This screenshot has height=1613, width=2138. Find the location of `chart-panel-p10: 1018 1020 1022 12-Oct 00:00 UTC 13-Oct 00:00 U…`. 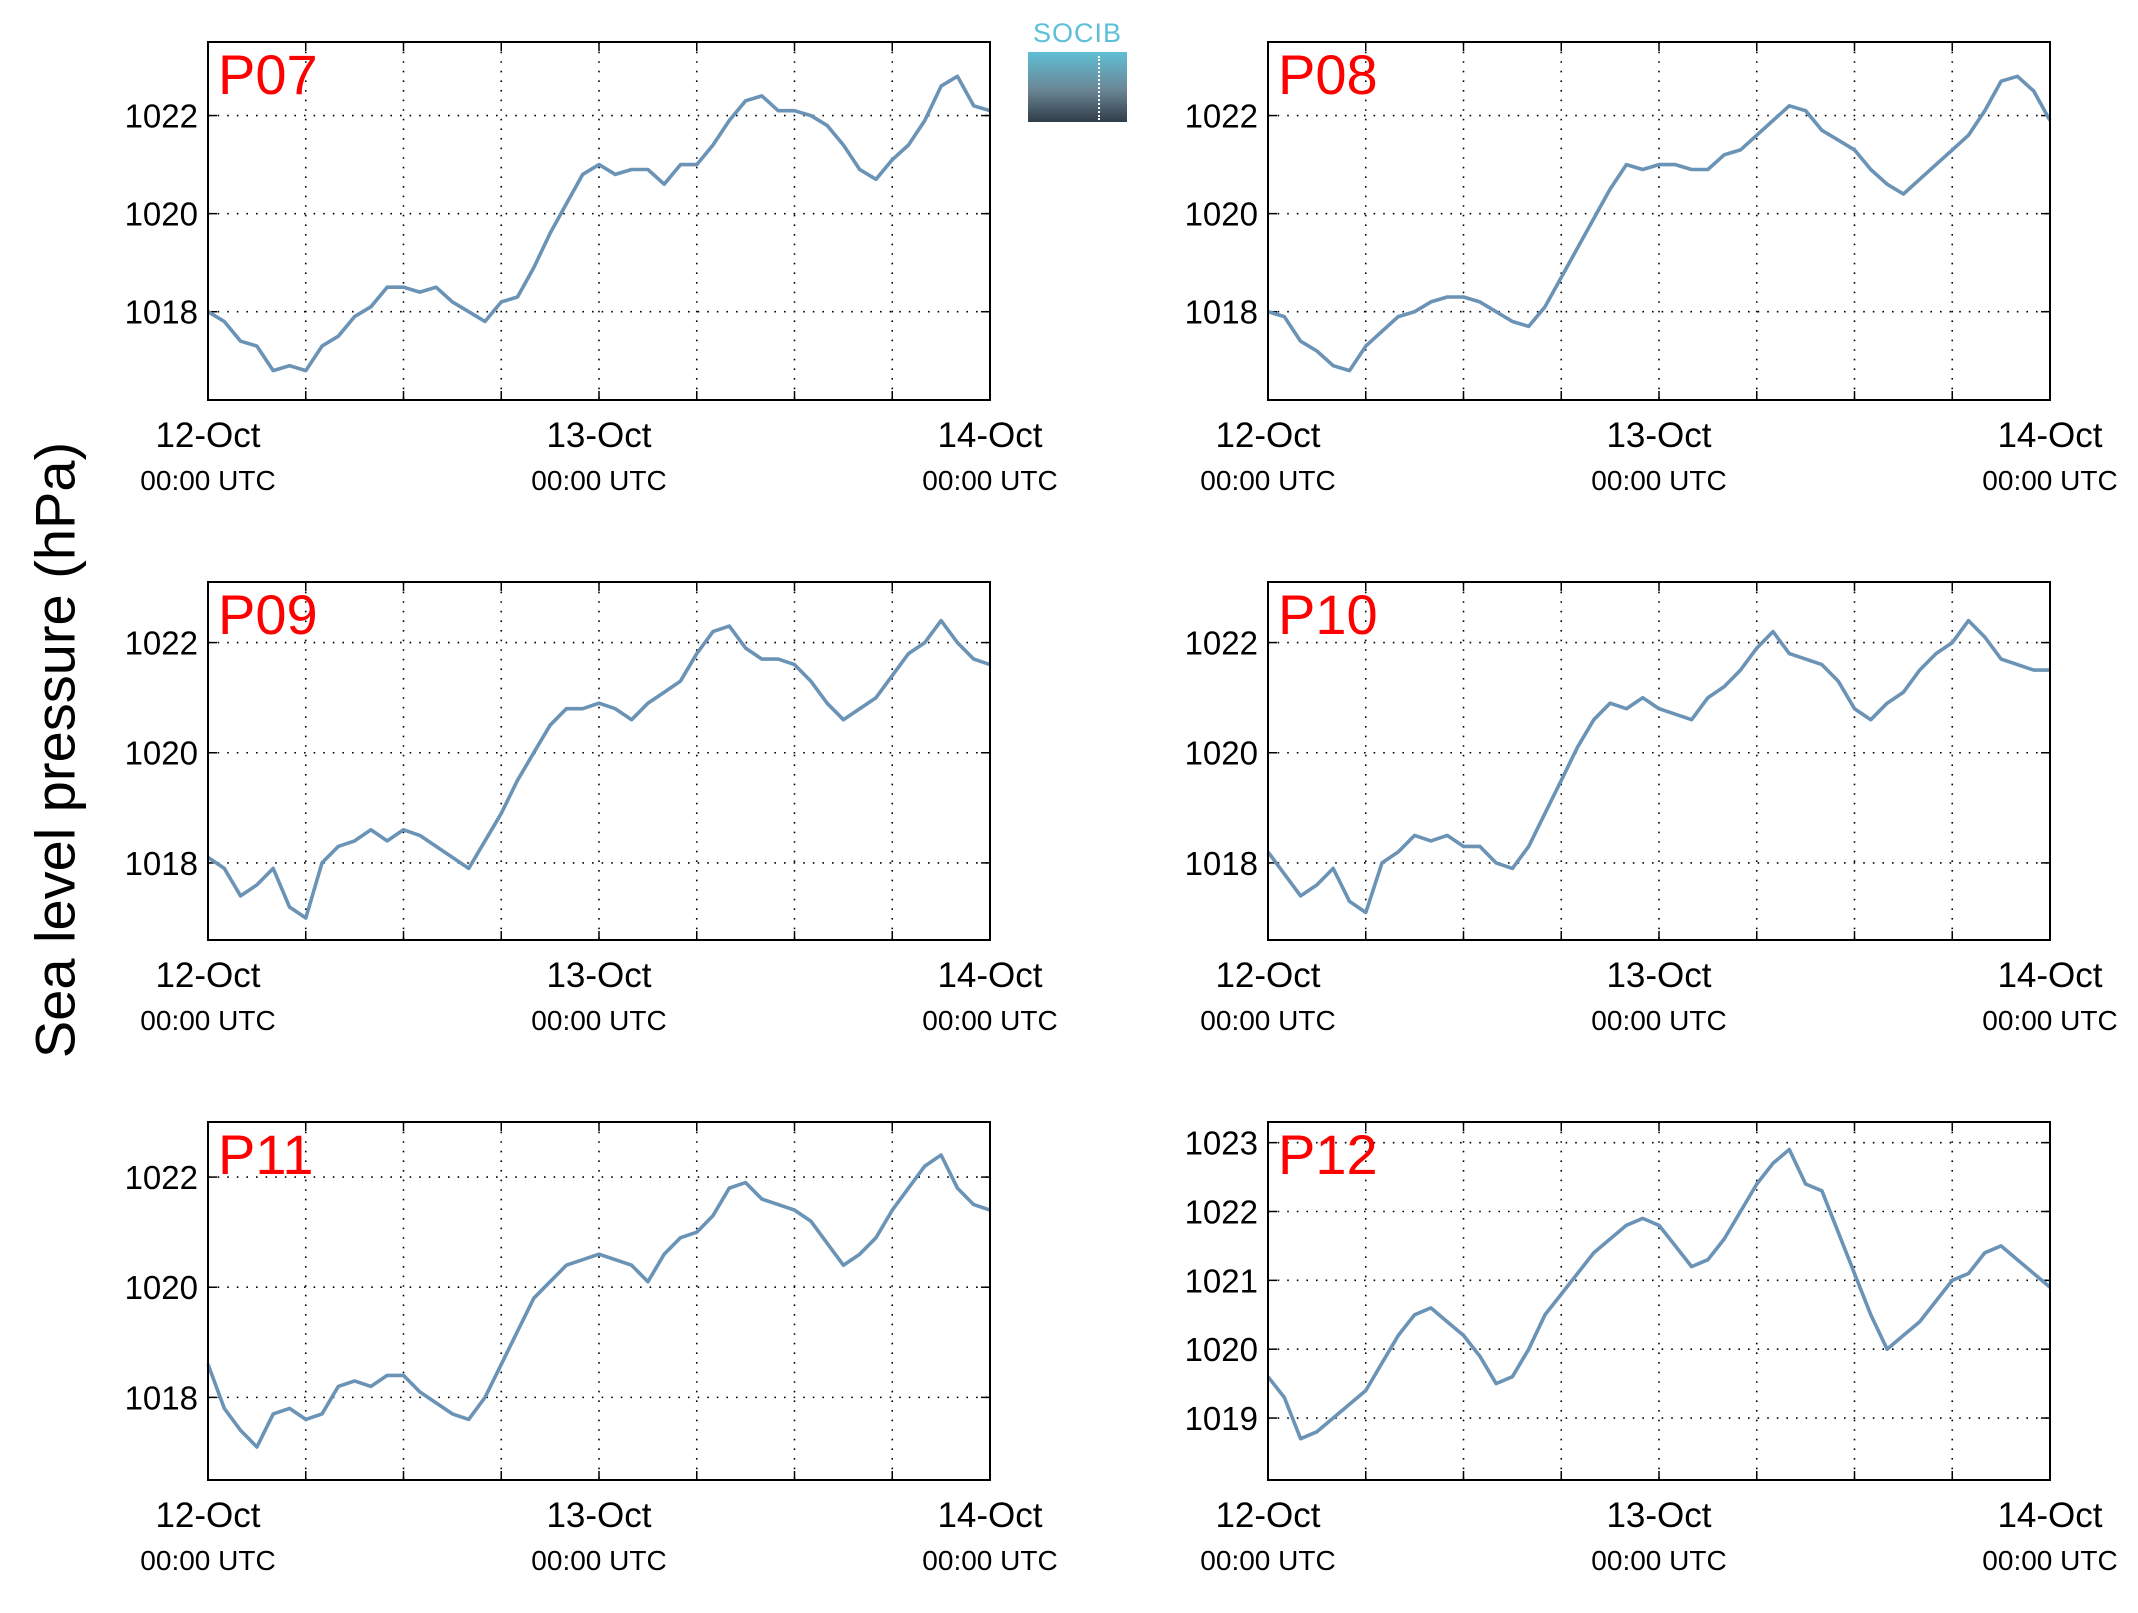

chart-panel-p10: 1018 1020 1022 12-Oct 00:00 UTC 13-Oct 00:00 U… is located at coordinates (1651, 808).